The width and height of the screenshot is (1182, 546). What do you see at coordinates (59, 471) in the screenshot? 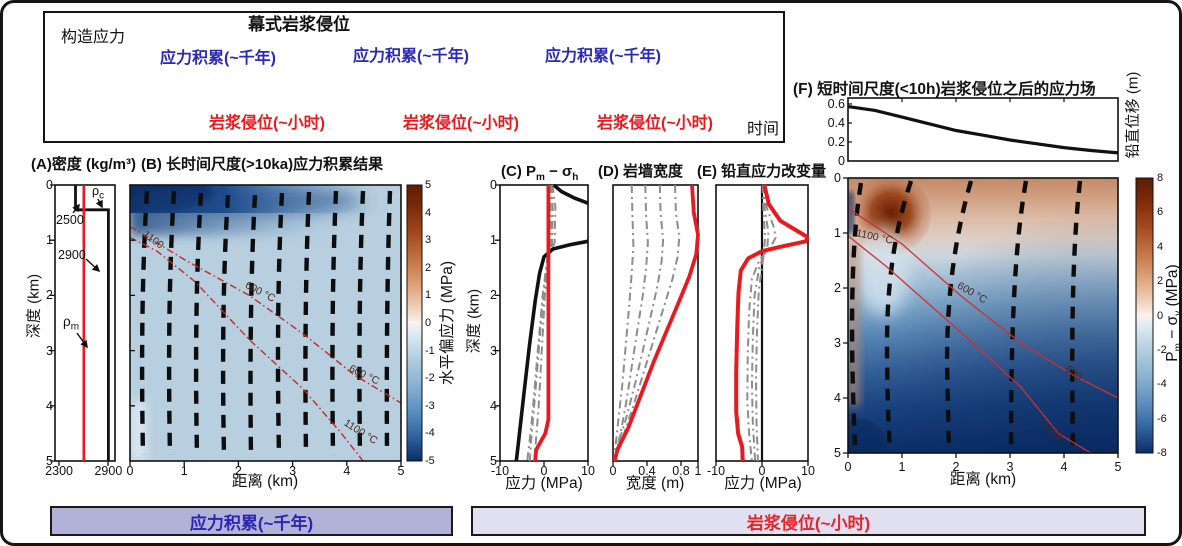
I see `tick-label: 2300` at bounding box center [59, 471].